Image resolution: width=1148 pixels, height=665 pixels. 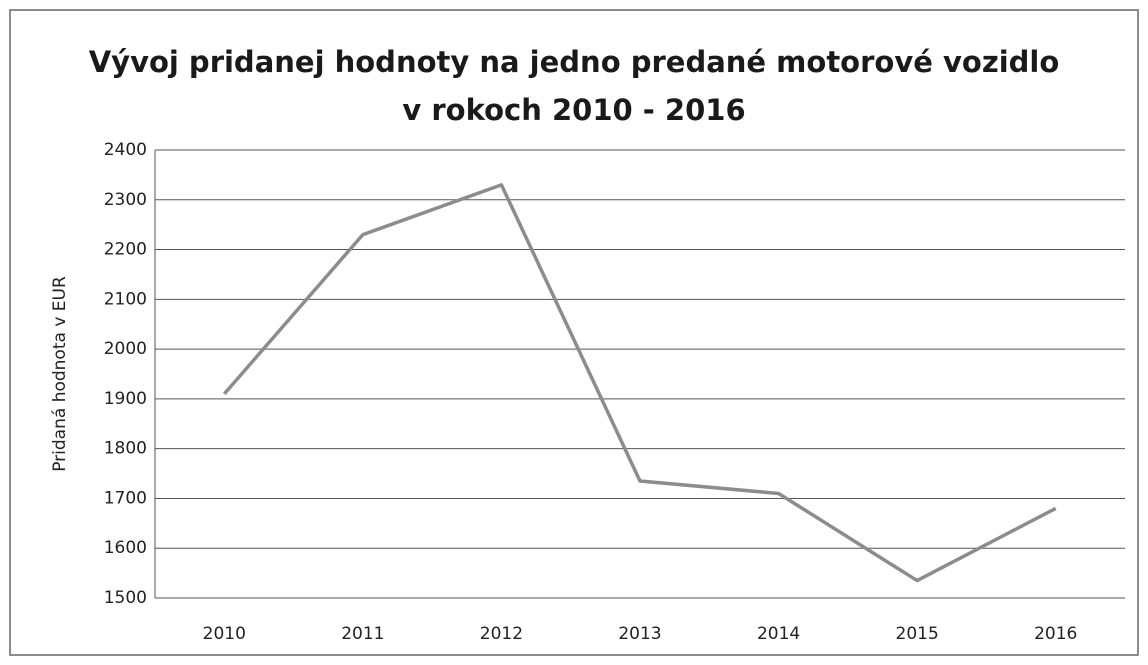 I want to click on x-tick-label: 2014, so click(x=778, y=634).